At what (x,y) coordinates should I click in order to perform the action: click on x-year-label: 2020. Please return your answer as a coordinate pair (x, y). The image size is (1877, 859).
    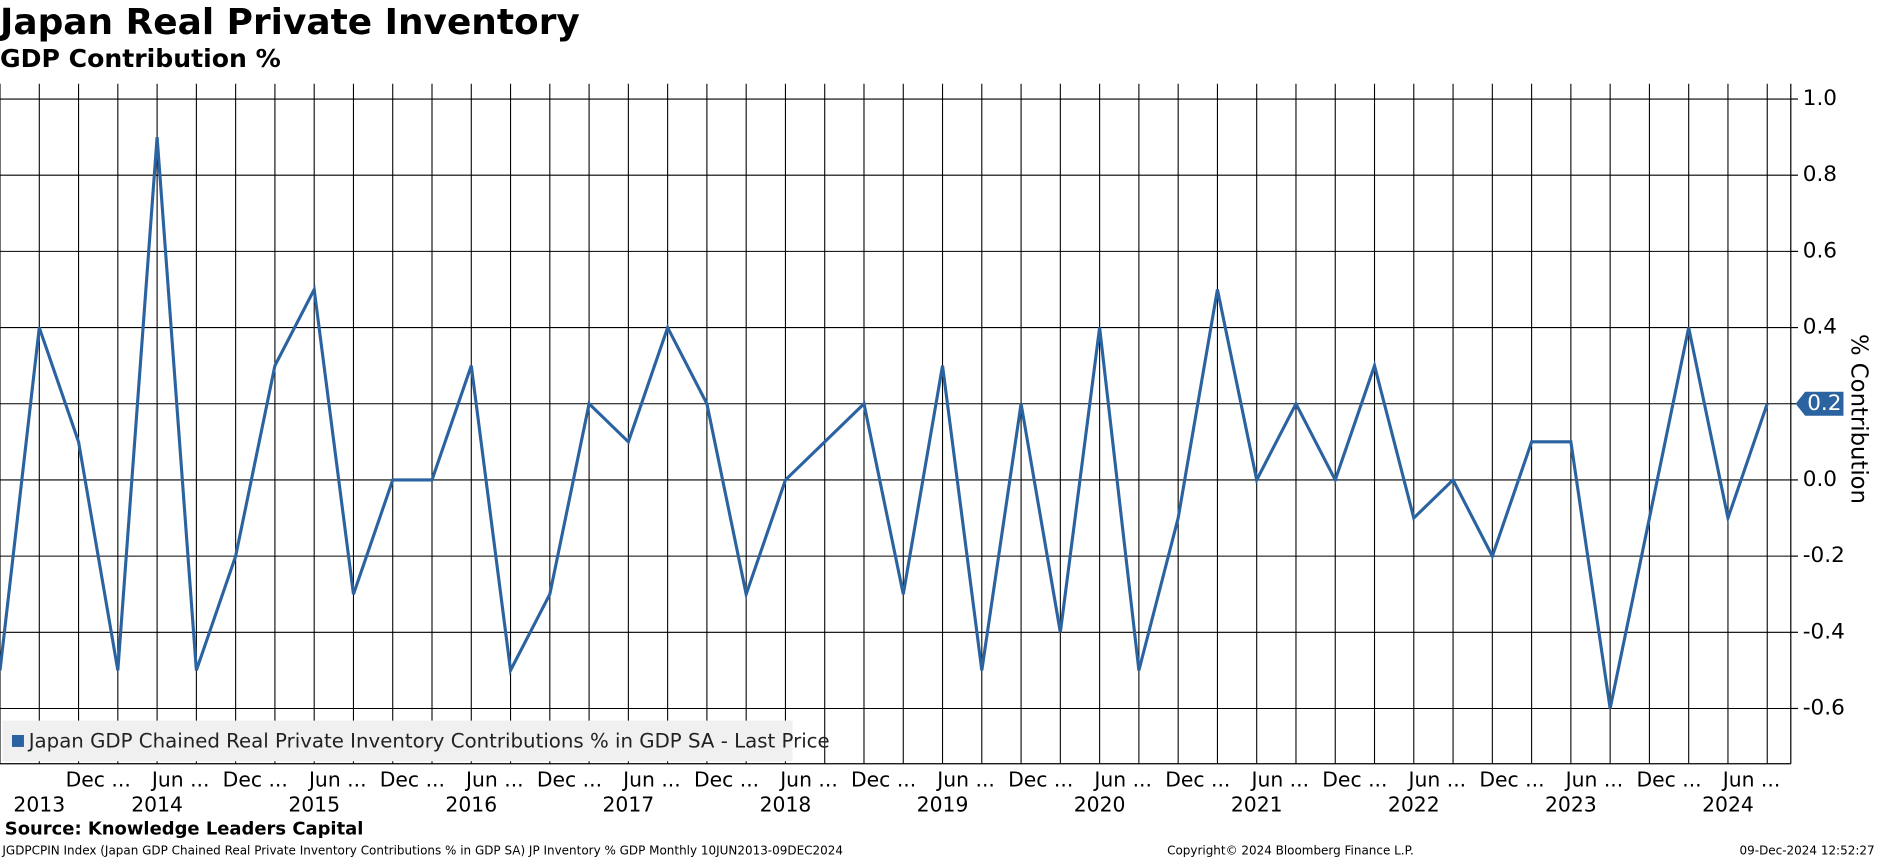
    Looking at the image, I should click on (1100, 805).